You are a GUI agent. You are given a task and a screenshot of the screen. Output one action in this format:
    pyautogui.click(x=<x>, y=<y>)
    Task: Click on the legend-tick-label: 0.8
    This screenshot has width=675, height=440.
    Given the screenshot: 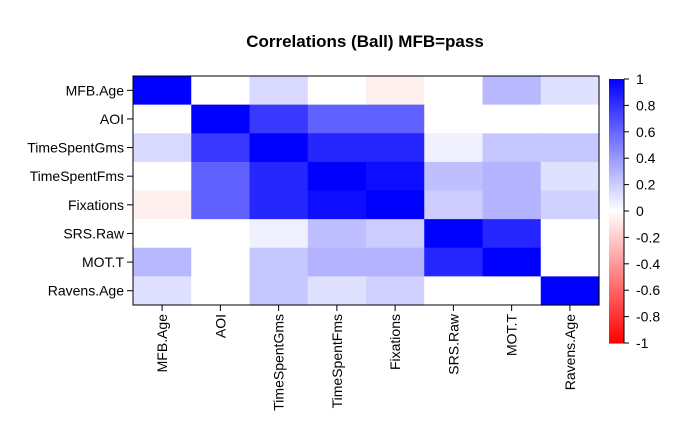 What is the action you would take?
    pyautogui.click(x=646, y=105)
    